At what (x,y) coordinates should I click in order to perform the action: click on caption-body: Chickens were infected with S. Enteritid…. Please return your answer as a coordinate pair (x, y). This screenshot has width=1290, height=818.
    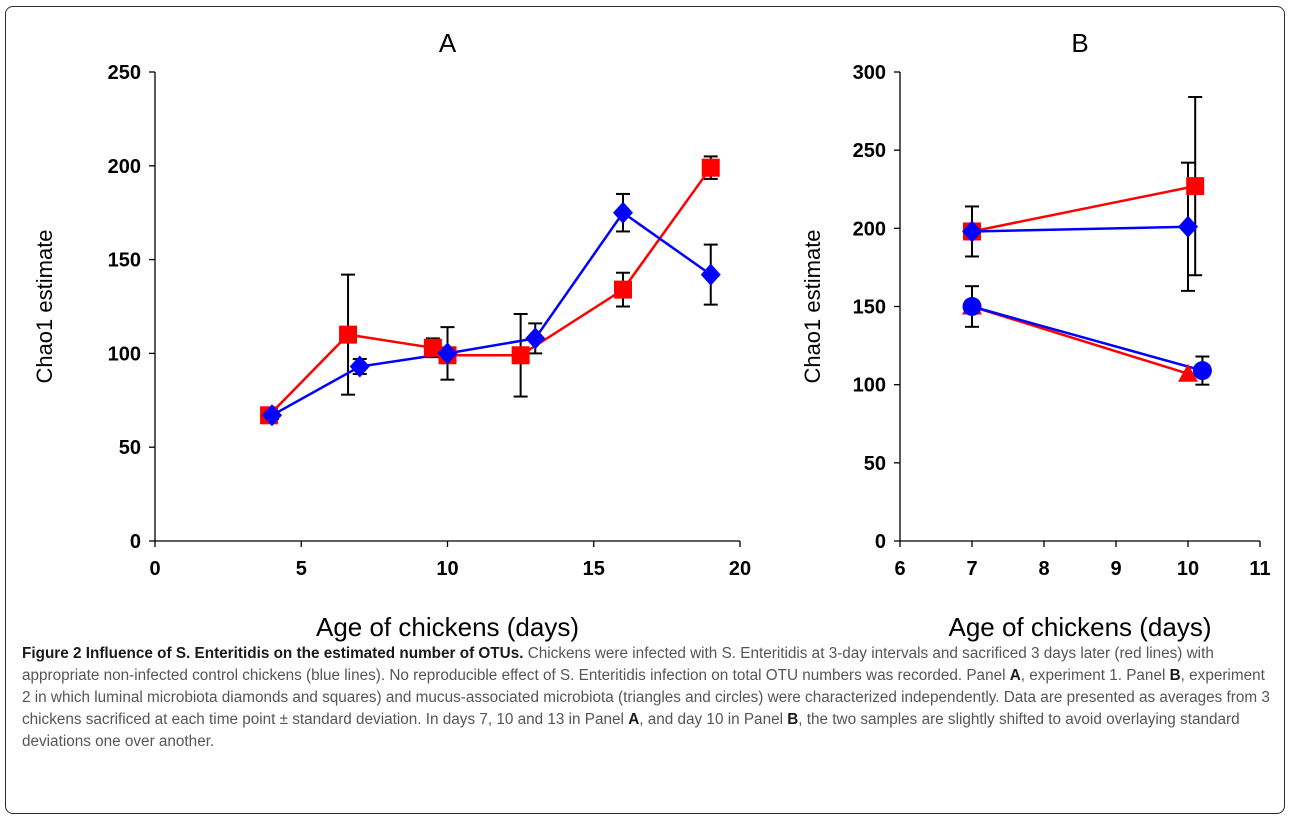
    Looking at the image, I should click on (646, 697).